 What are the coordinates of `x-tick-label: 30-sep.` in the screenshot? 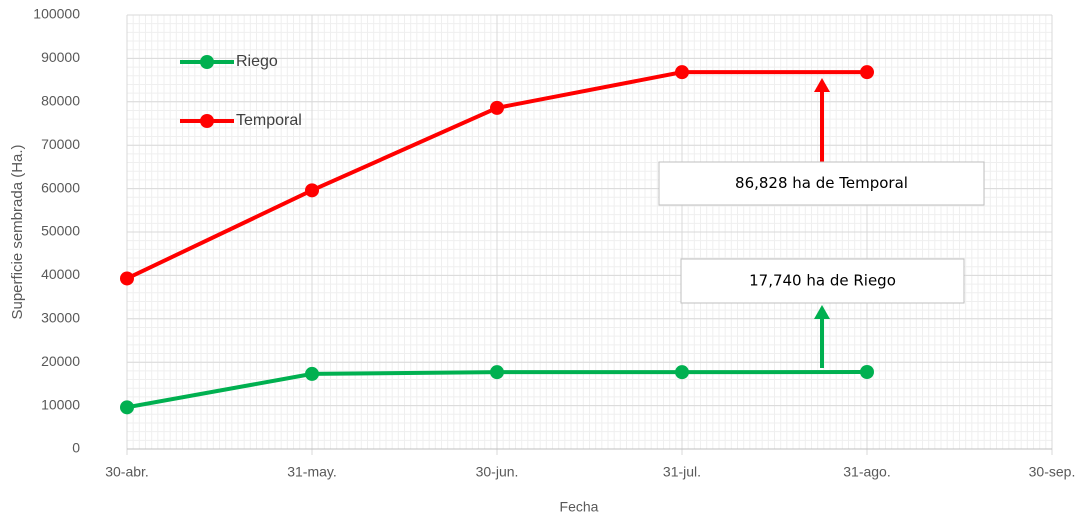 It's located at (1052, 472).